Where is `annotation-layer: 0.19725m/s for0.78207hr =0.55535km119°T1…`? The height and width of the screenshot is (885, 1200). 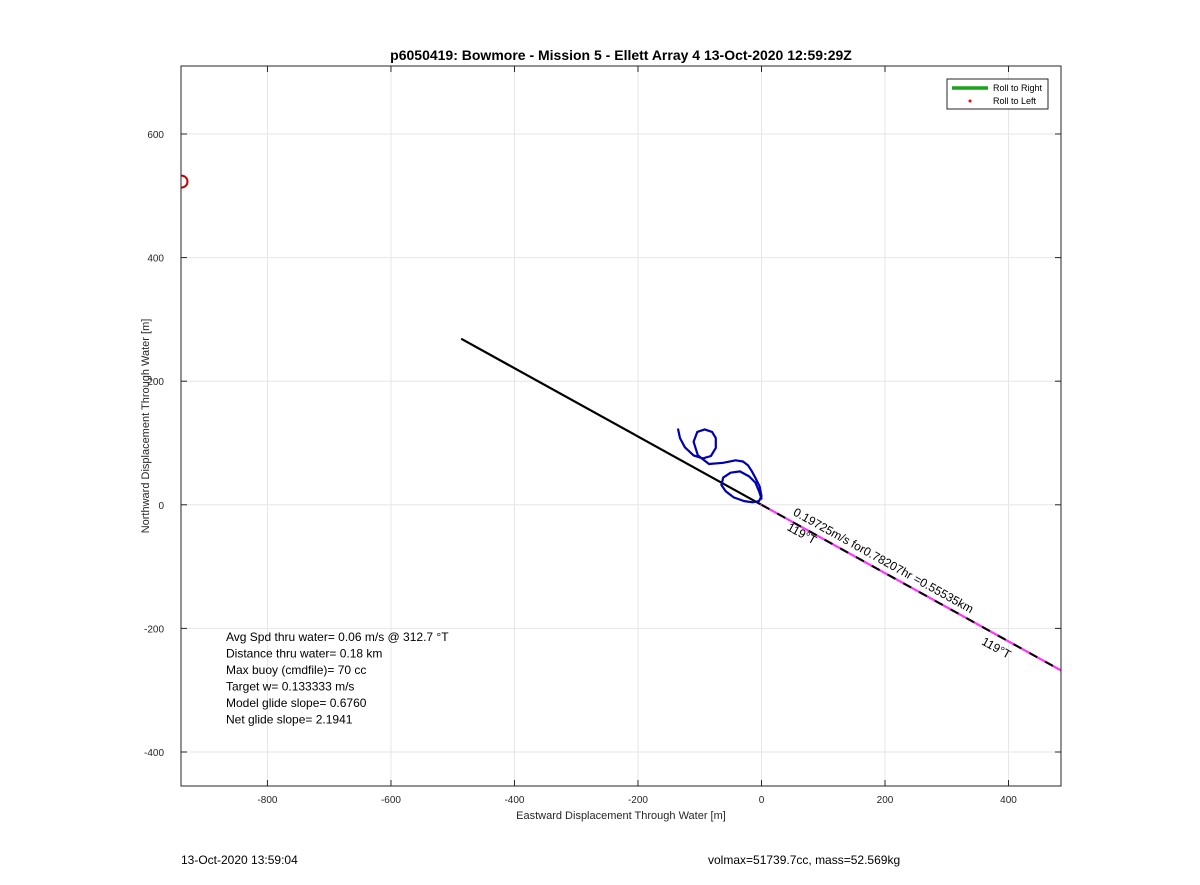
annotation-layer: 0.19725m/s for0.78207hr =0.55535km119°T1… is located at coordinates (899, 583).